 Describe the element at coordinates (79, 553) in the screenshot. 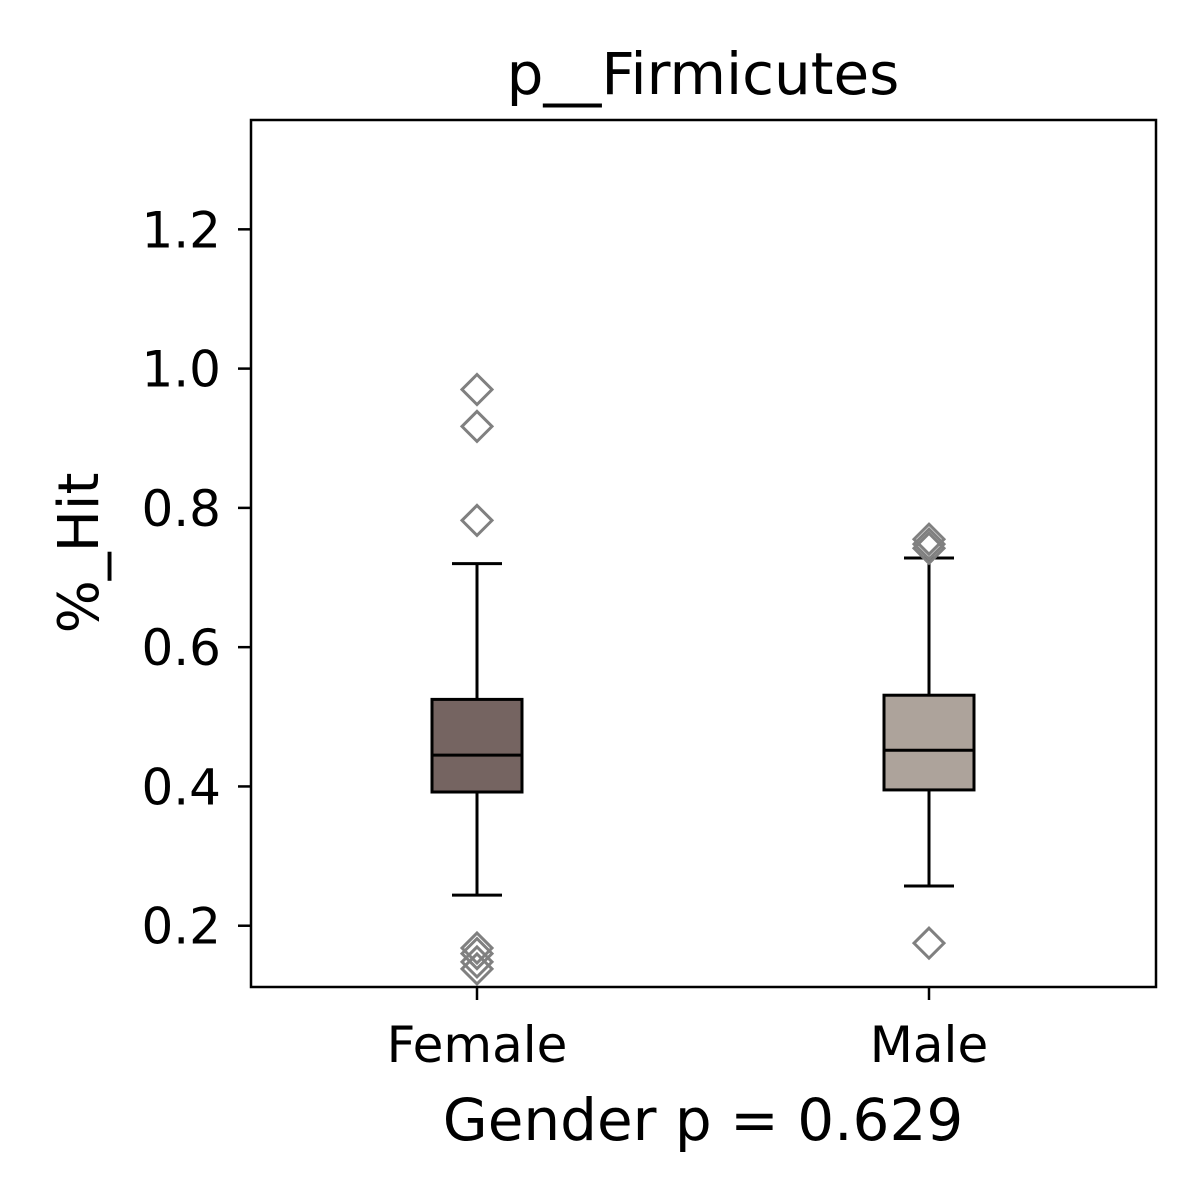

I see `y-axis-label: %_Hit` at that location.